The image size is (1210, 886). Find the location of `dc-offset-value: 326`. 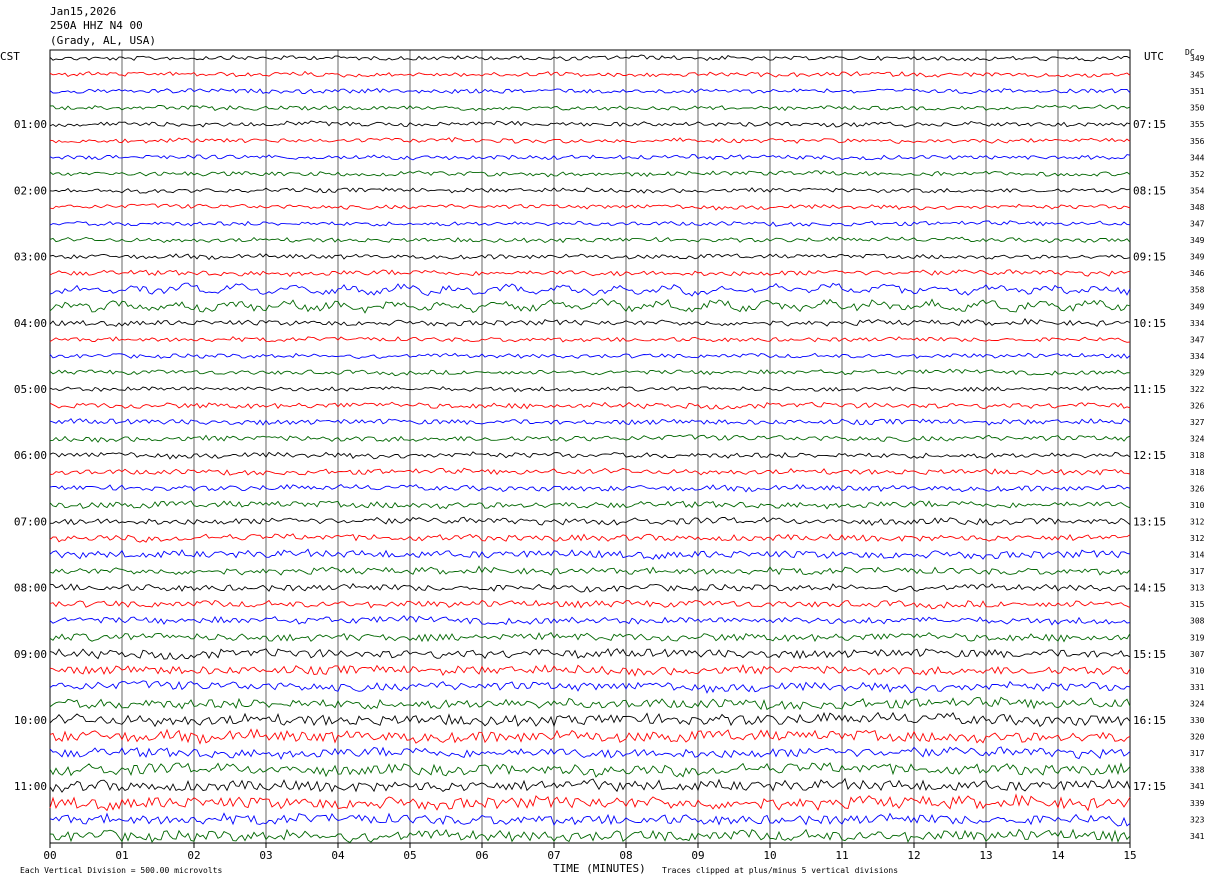

dc-offset-value: 326 is located at coordinates (1197, 406).